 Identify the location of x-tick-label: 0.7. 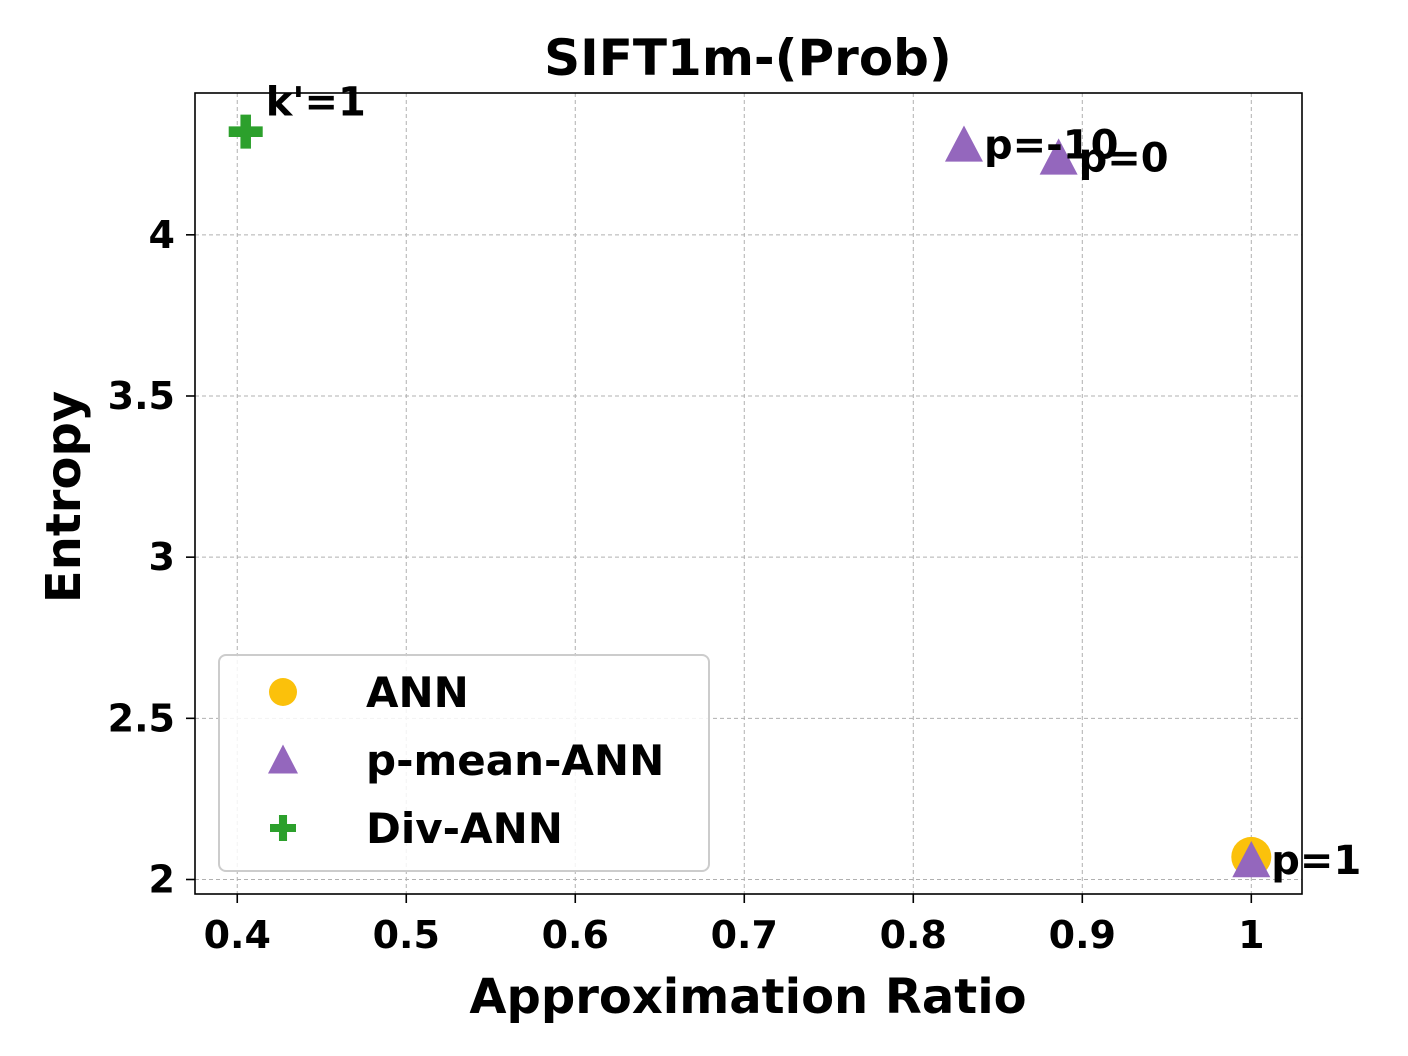
(744, 935).